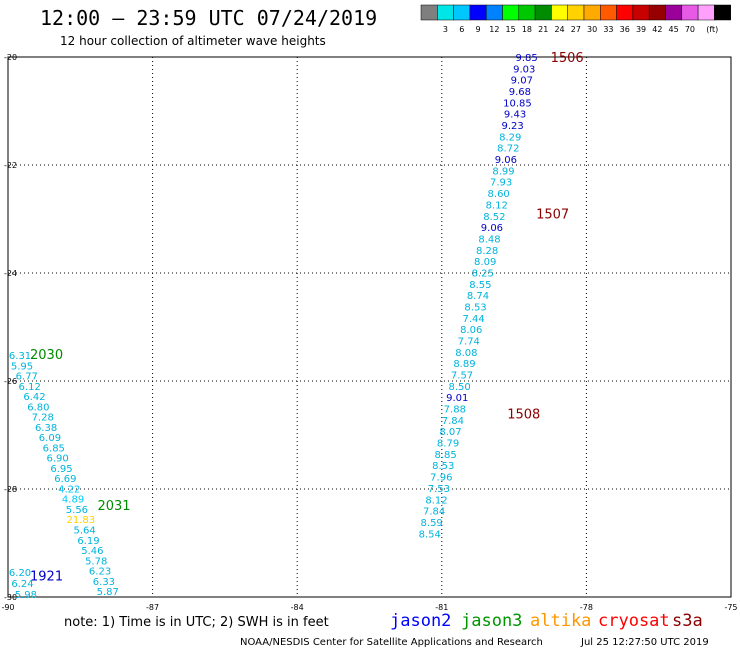 The height and width of the screenshot is (650, 740). I want to click on swh-value-label: 6.69, so click(65, 479).